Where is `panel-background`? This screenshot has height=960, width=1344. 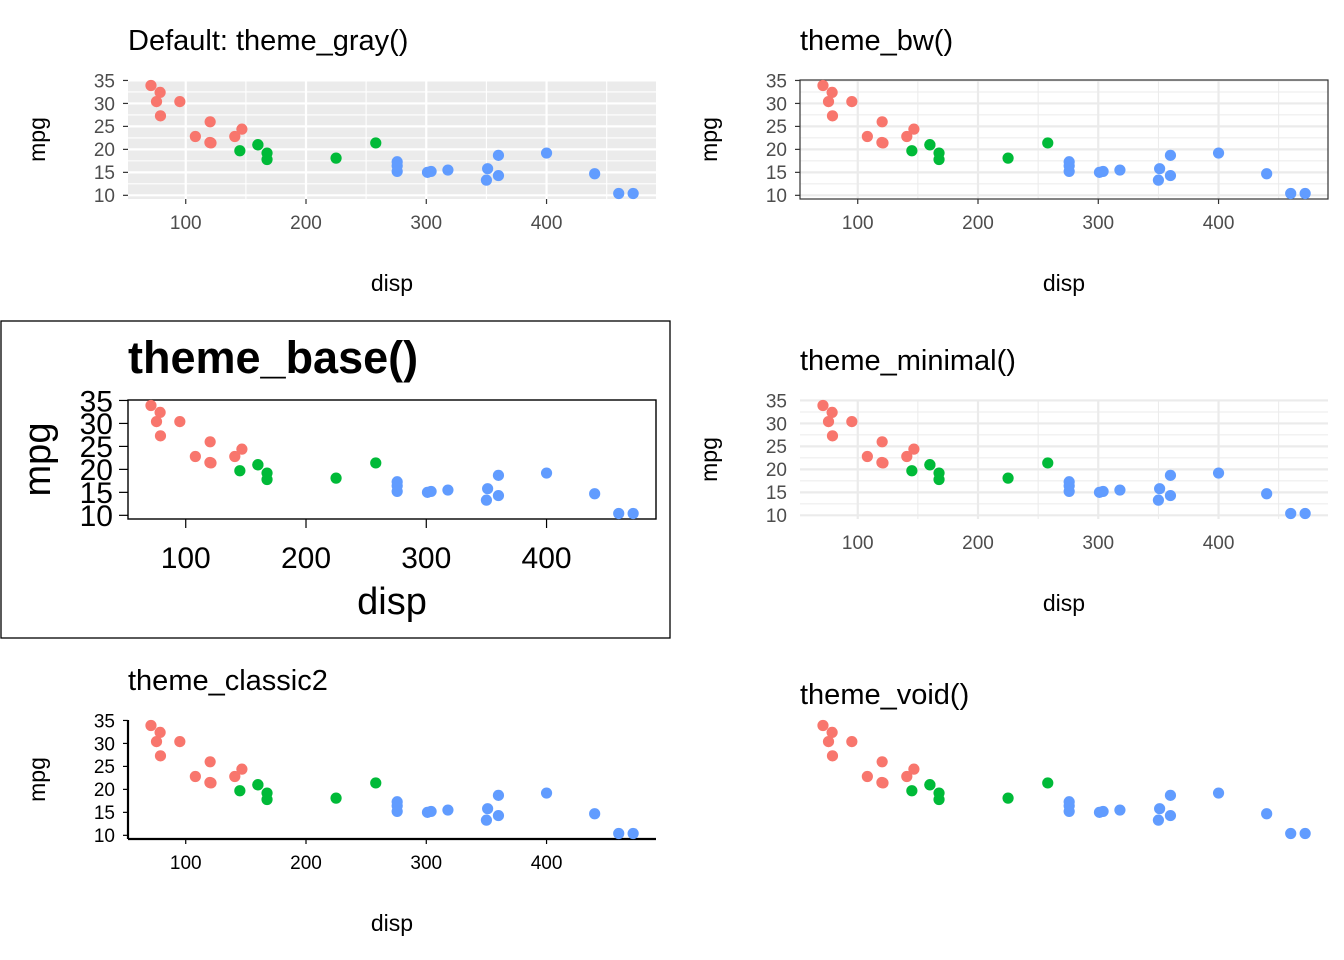
panel-background is located at coordinates (392, 139).